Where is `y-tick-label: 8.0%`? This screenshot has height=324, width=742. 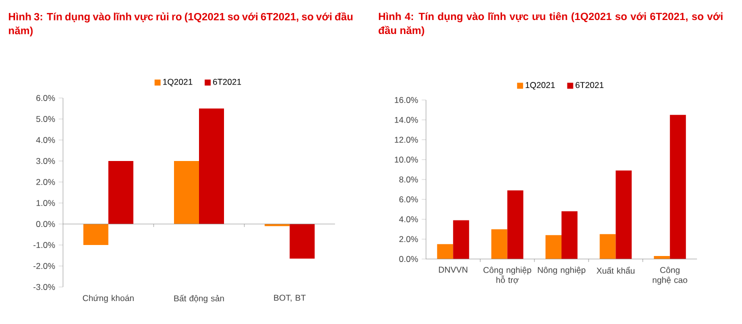
y-tick-label: 8.0% is located at coordinates (408, 179).